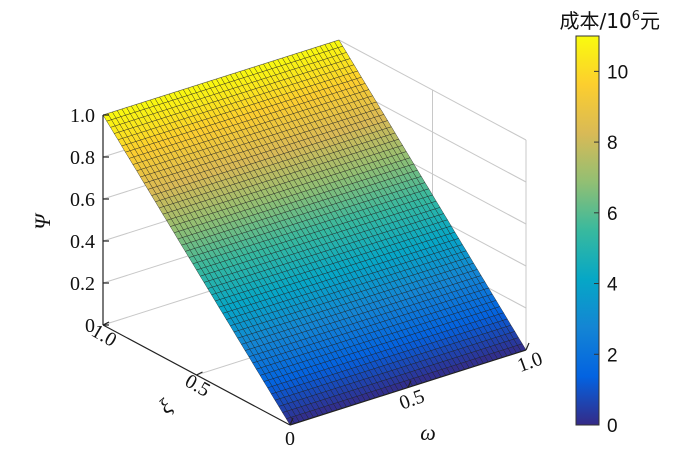 The image size is (700, 457). I want to click on colorbar-title: 成本/106元, so click(610, 21).